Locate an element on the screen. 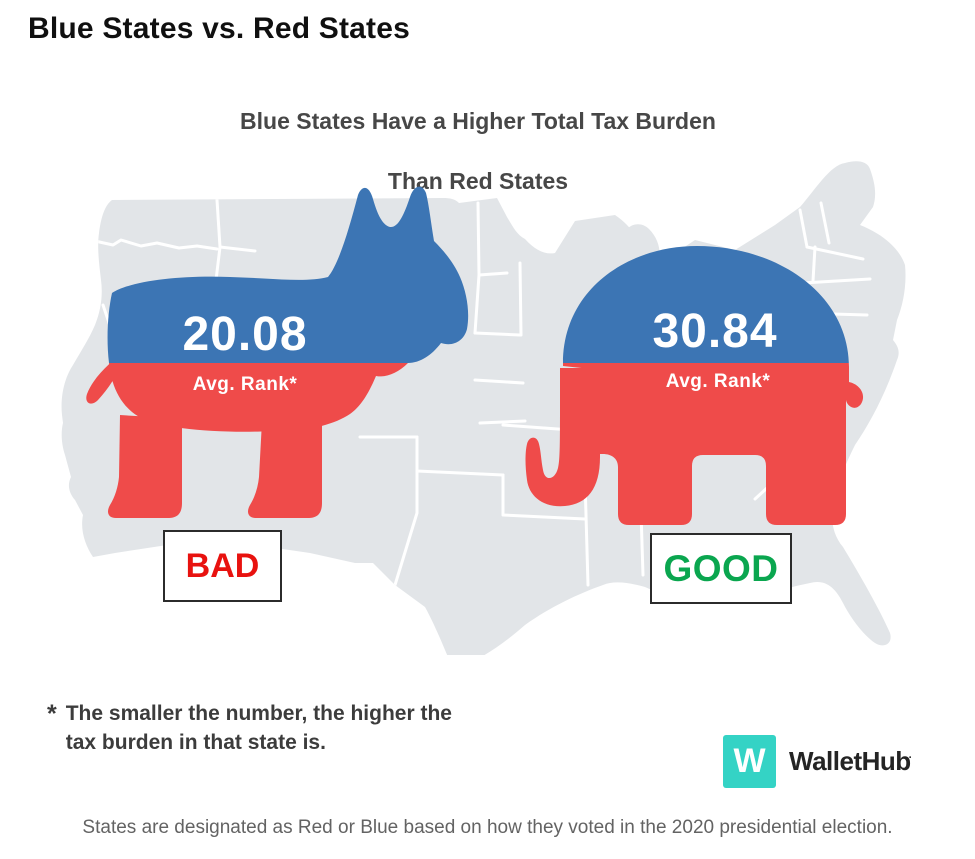 The width and height of the screenshot is (975, 859). trademark-mark: · is located at coordinates (910, 758).